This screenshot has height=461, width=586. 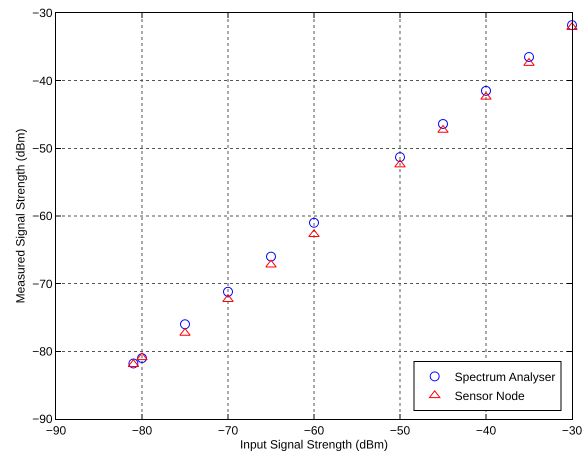 What do you see at coordinates (42, 13) in the screenshot?
I see `y-tick-label: −30` at bounding box center [42, 13].